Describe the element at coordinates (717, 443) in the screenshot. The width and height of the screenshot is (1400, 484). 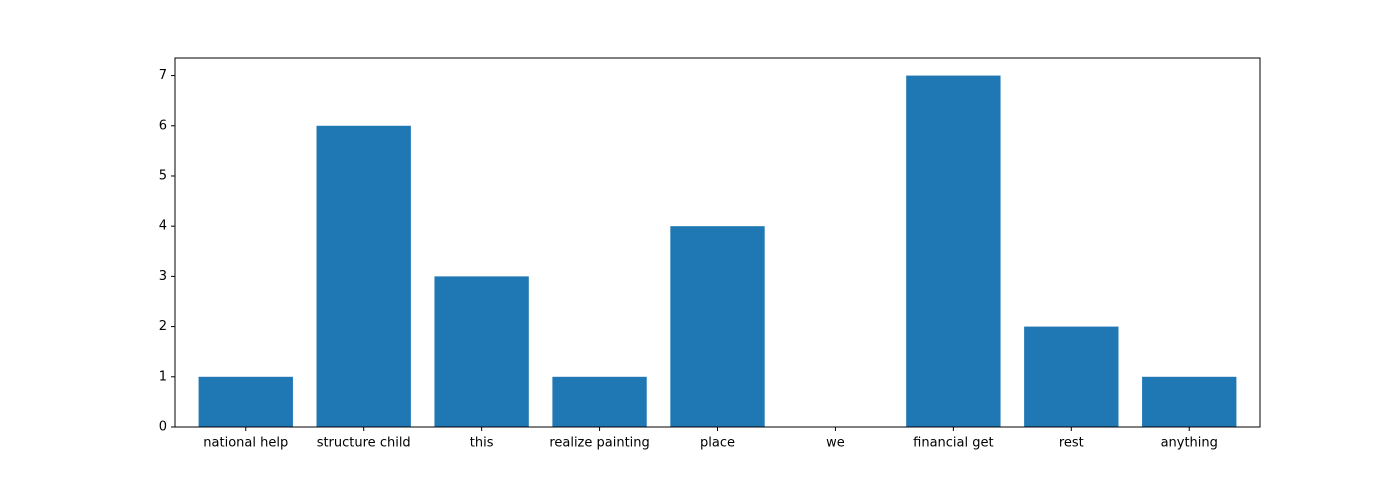
I see `x-tick-label: place` at that location.